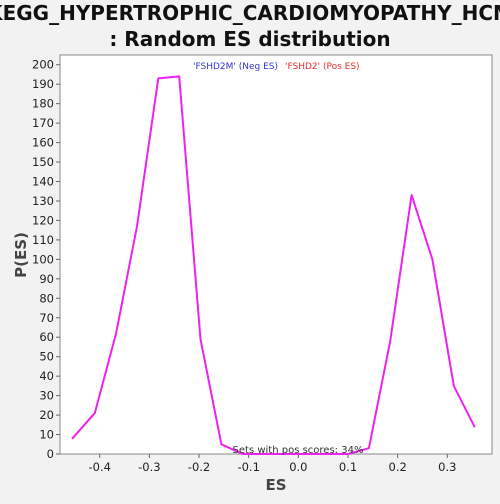 The height and width of the screenshot is (504, 500). Describe the element at coordinates (272, 464) in the screenshot. I see `x-axis: -0.4 -0.3 -0.2 -0.1 0.0 0.1 0.2 0.3` at that location.